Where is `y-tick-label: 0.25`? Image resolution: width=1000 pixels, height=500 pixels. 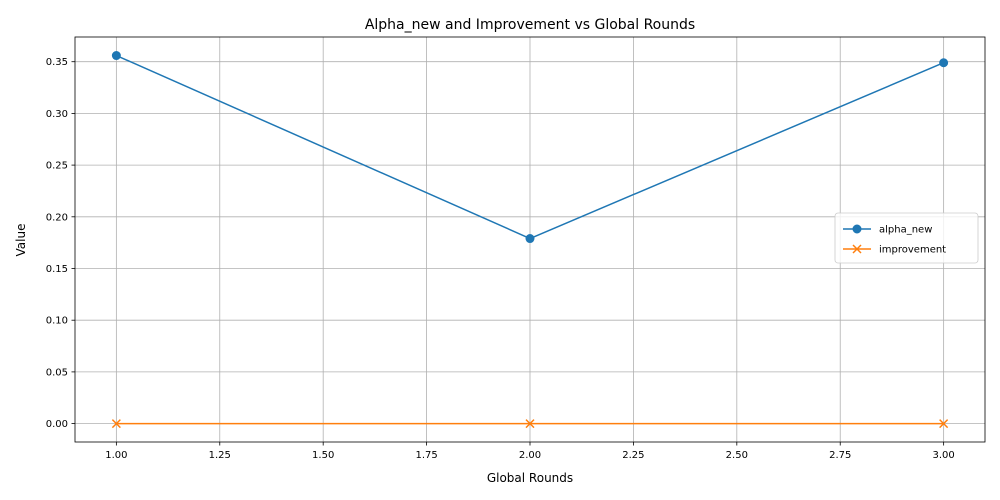
y-tick-label: 0.25 is located at coordinates (57, 166).